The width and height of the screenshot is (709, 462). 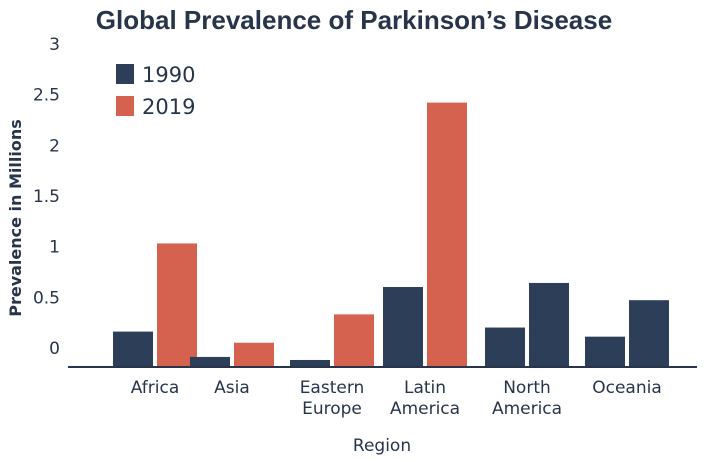 I want to click on bar-1990-oceania, so click(x=605, y=351).